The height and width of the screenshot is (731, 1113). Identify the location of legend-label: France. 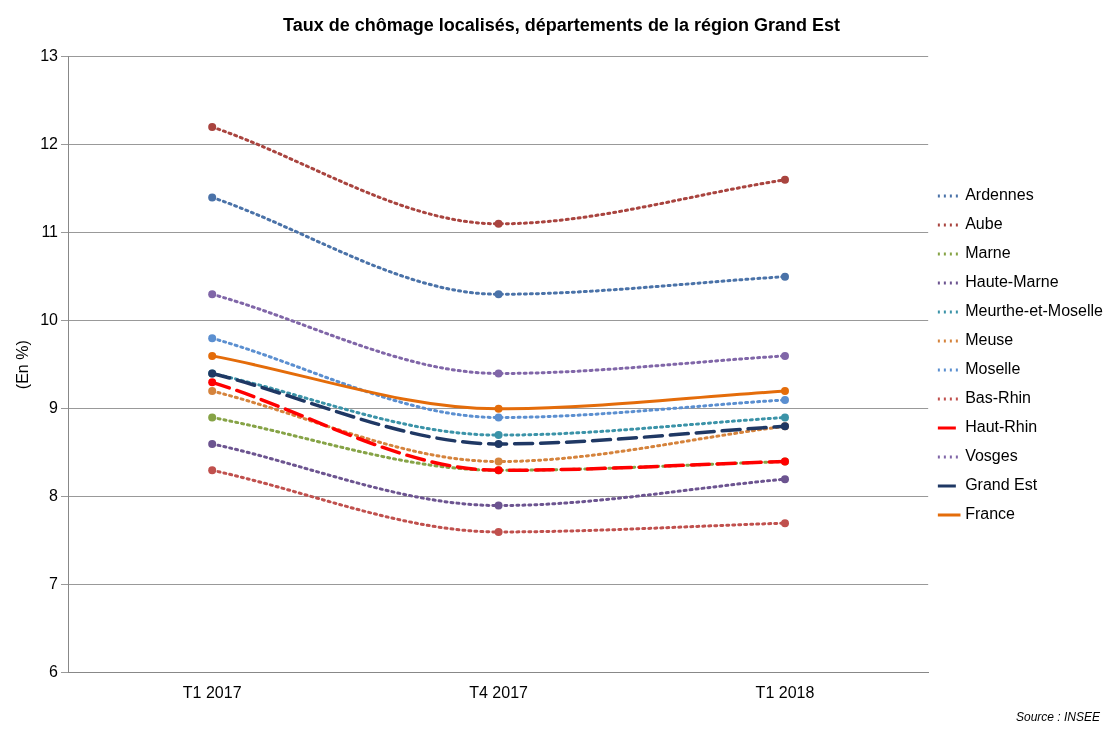
(990, 514).